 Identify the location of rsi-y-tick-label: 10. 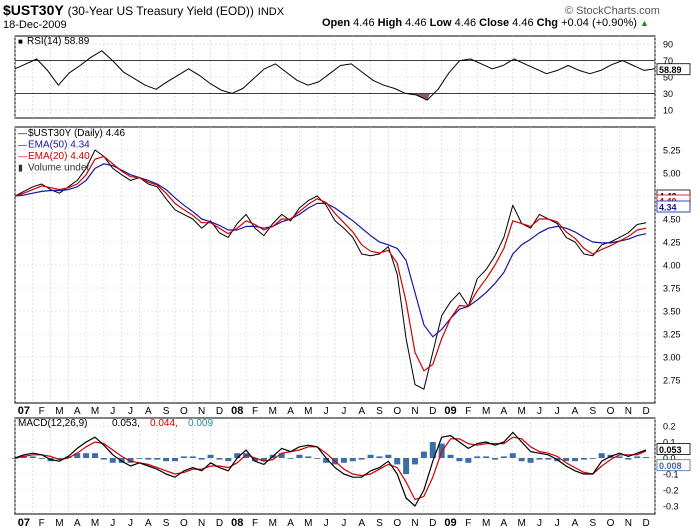
(668, 110).